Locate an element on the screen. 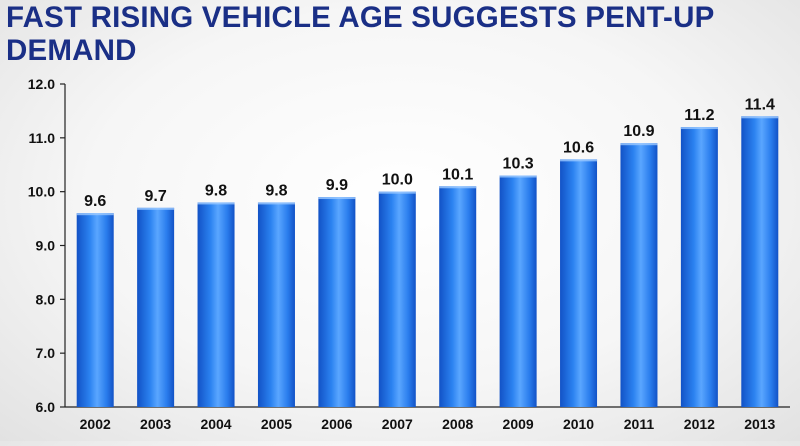  x-tick-label-2012: 2012 is located at coordinates (699, 424).